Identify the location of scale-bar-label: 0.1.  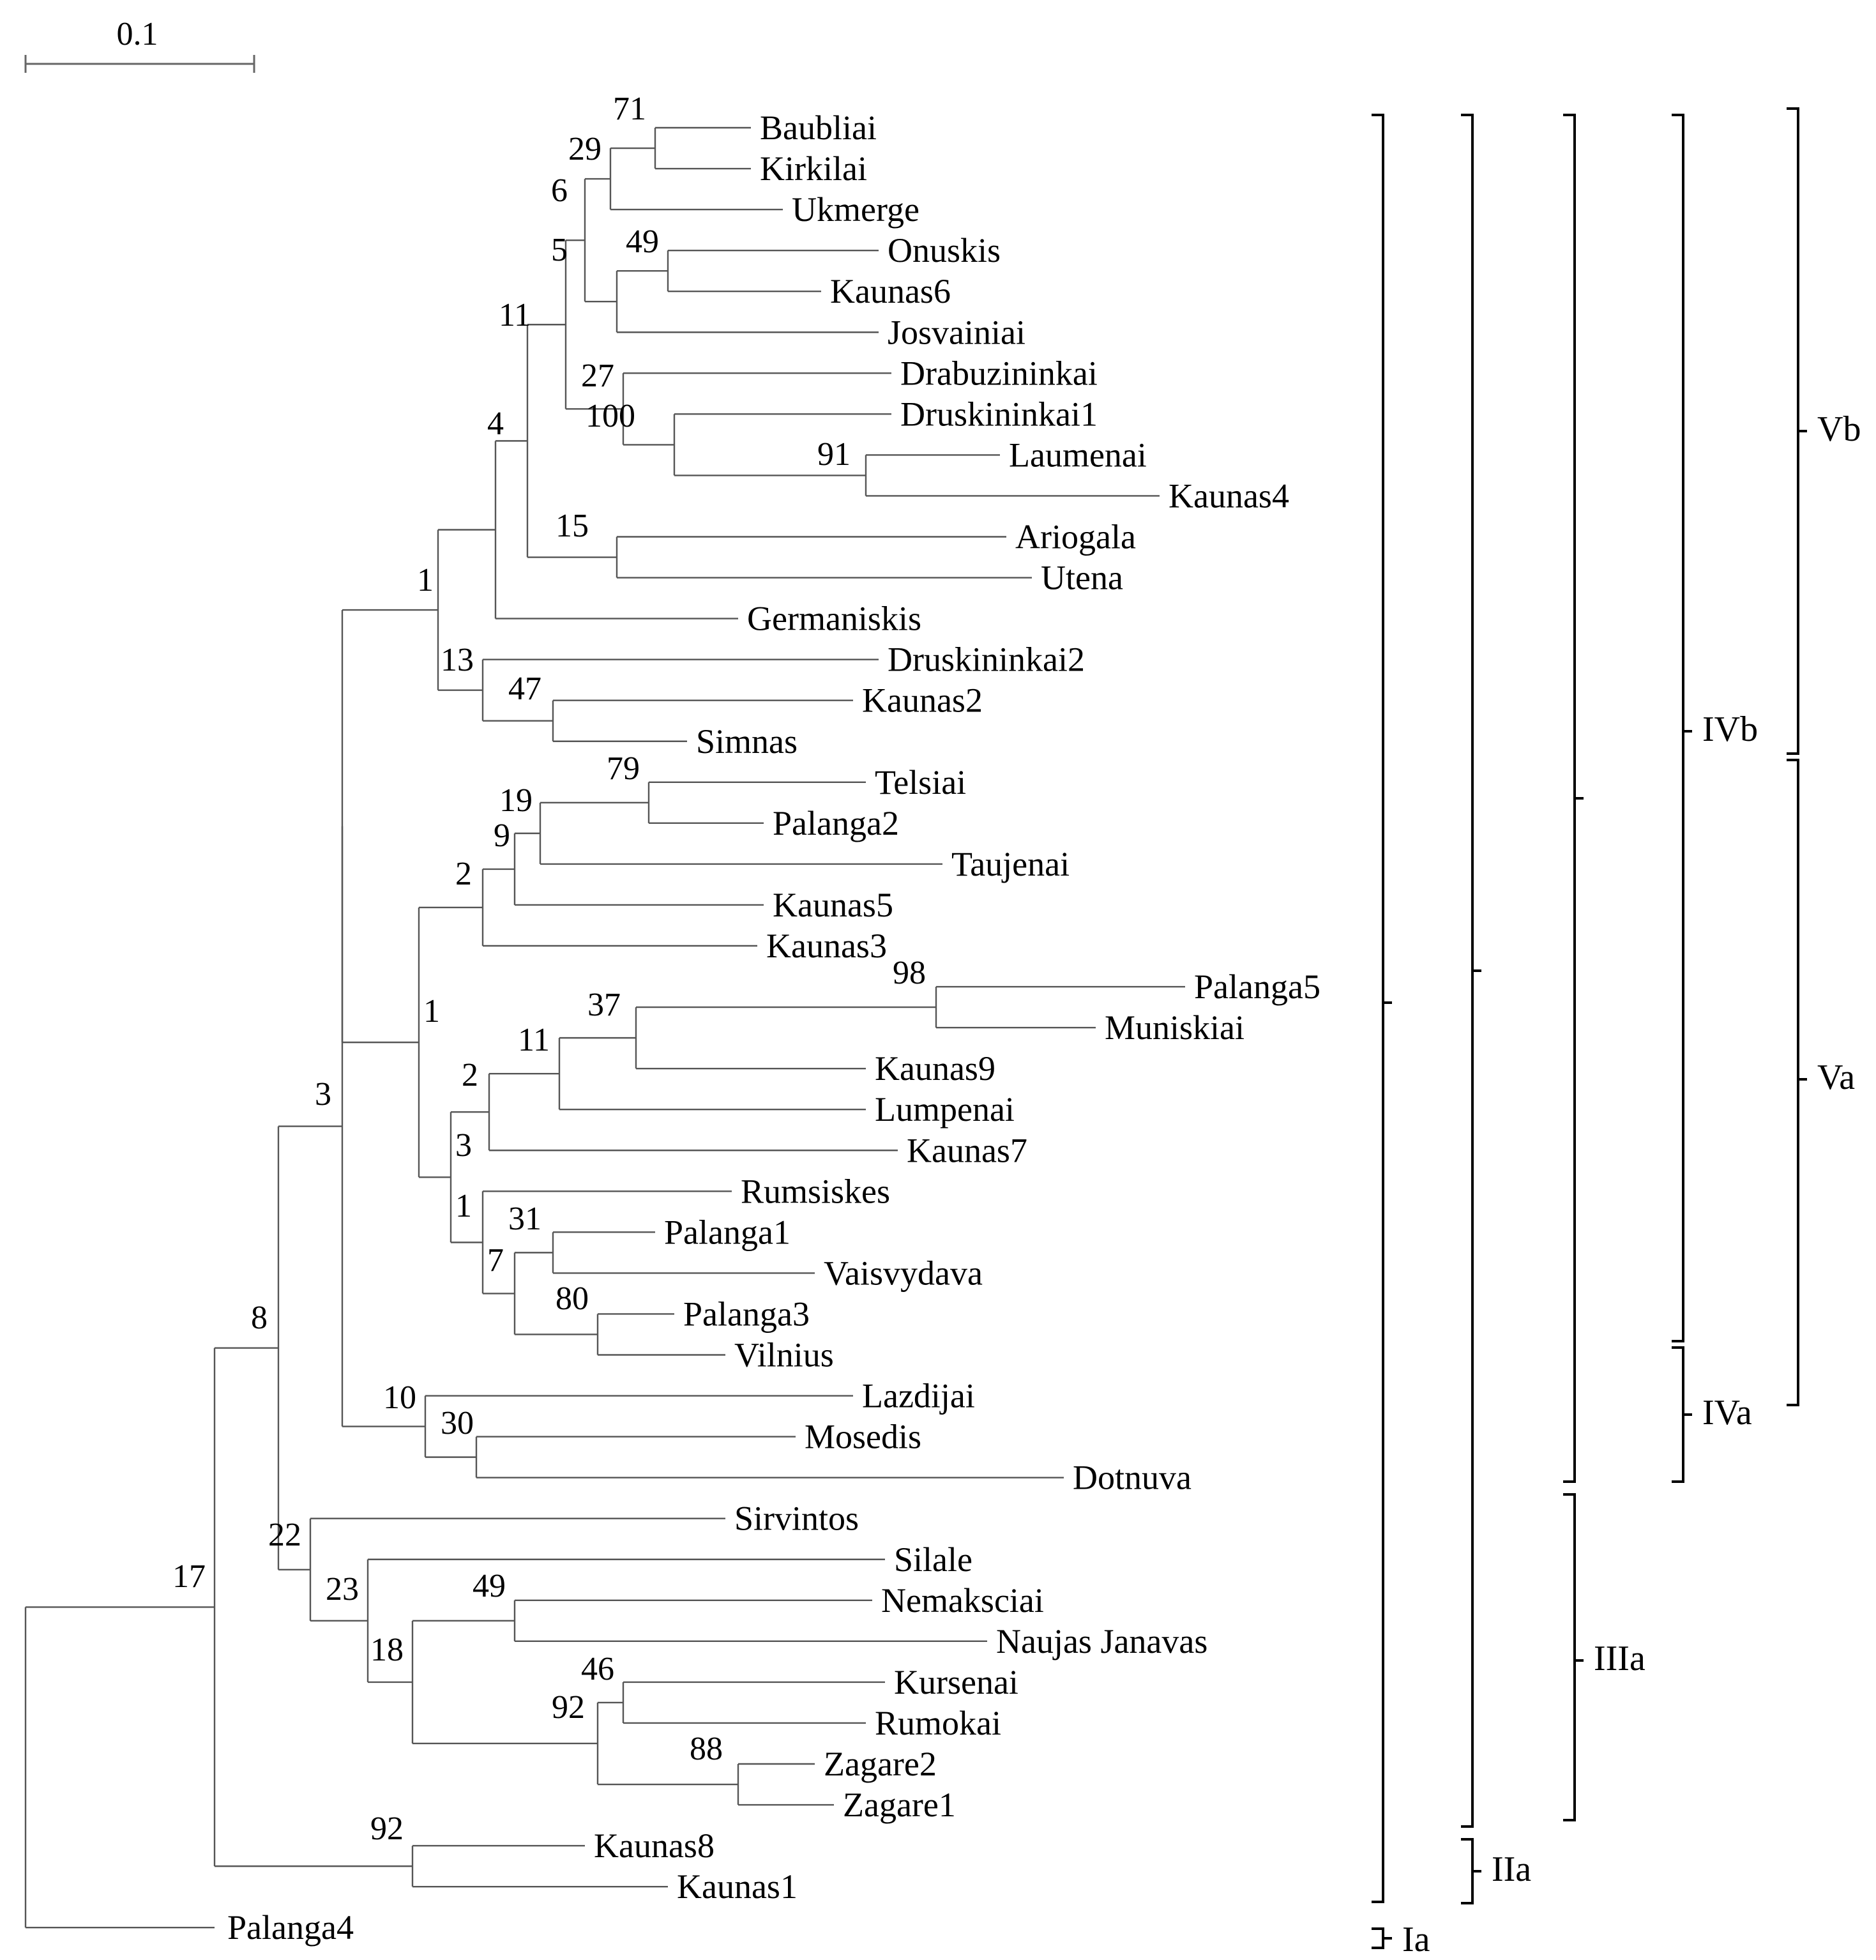
(137, 34).